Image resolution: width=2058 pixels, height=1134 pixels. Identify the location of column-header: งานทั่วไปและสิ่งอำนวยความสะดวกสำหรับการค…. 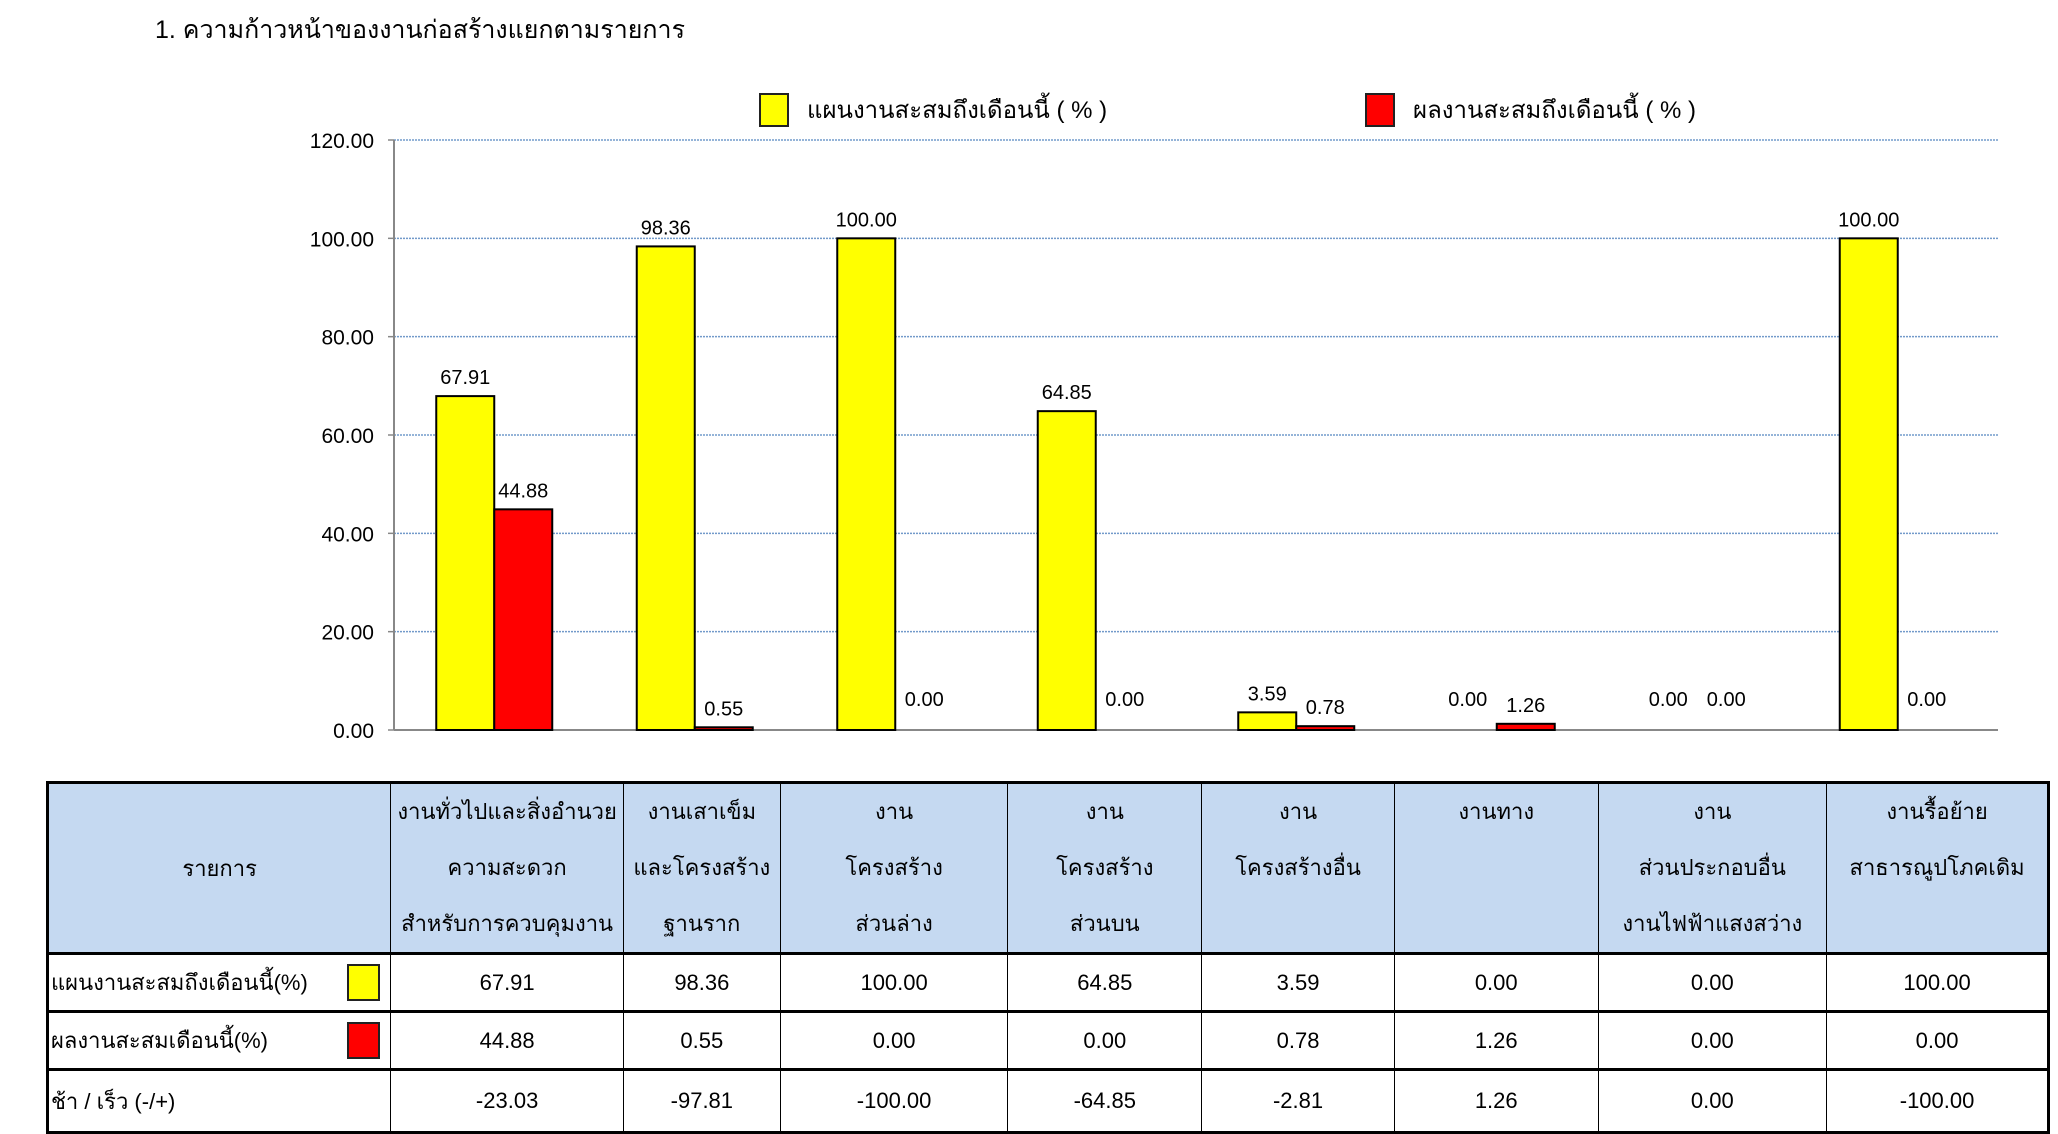
(507, 868).